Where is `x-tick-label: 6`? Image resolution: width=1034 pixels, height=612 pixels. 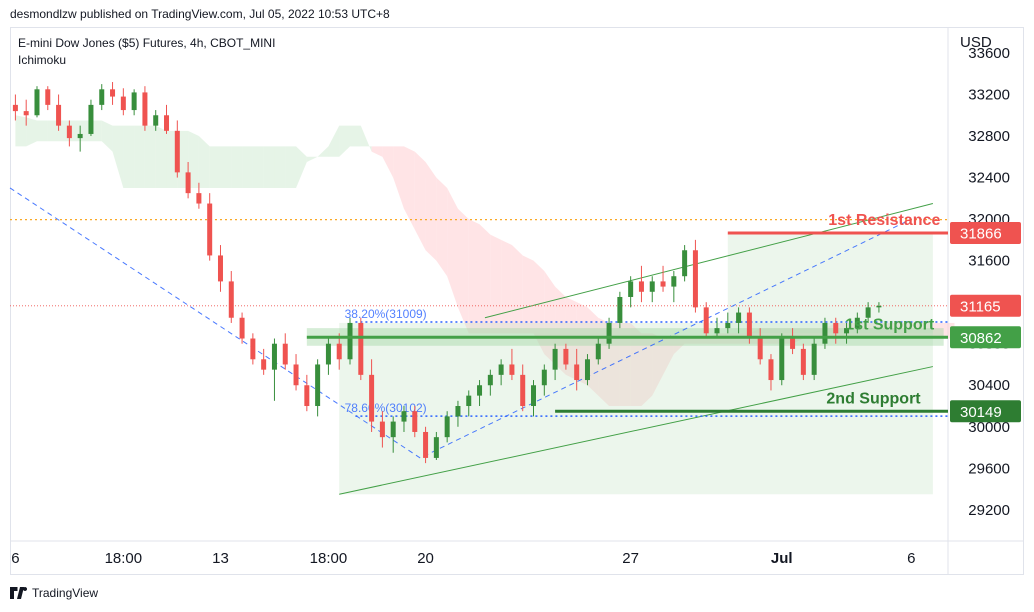 x-tick-label: 6 is located at coordinates (911, 558).